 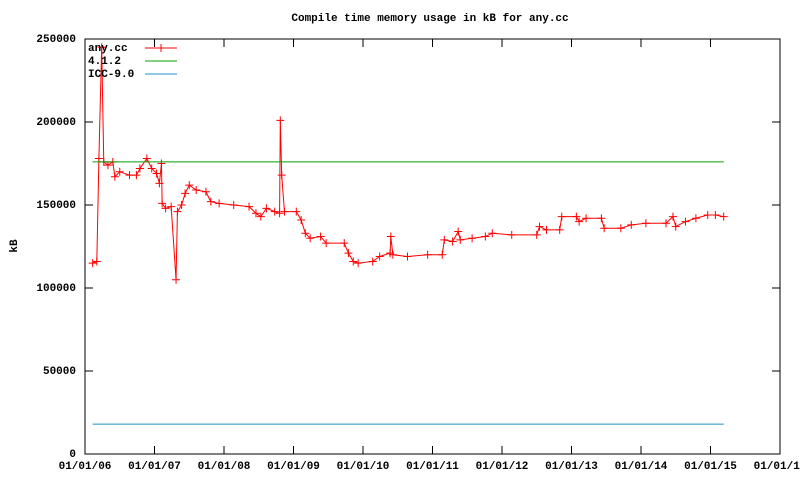 What do you see at coordinates (15, 246) in the screenshot?
I see `y-axis-label: kB` at bounding box center [15, 246].